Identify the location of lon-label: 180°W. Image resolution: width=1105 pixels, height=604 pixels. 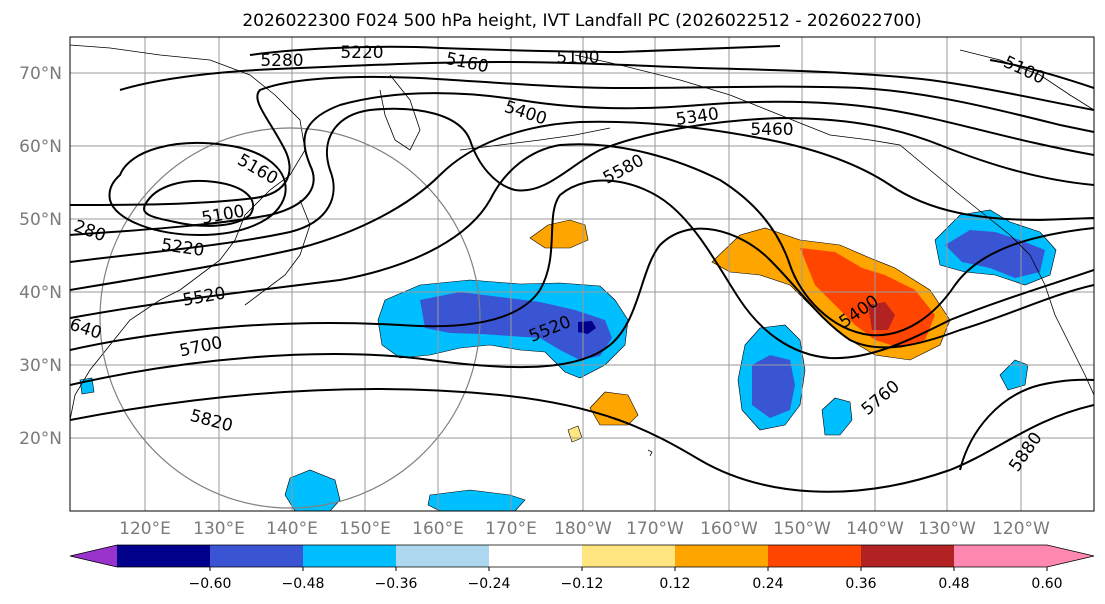
(583, 529).